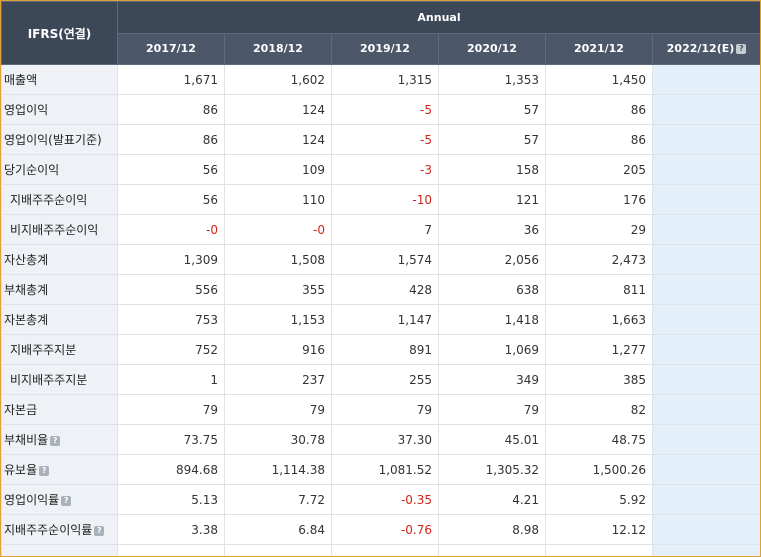 This screenshot has height=557, width=761. What do you see at coordinates (599, 439) in the screenshot?
I see `value-cell: 48.75` at bounding box center [599, 439].